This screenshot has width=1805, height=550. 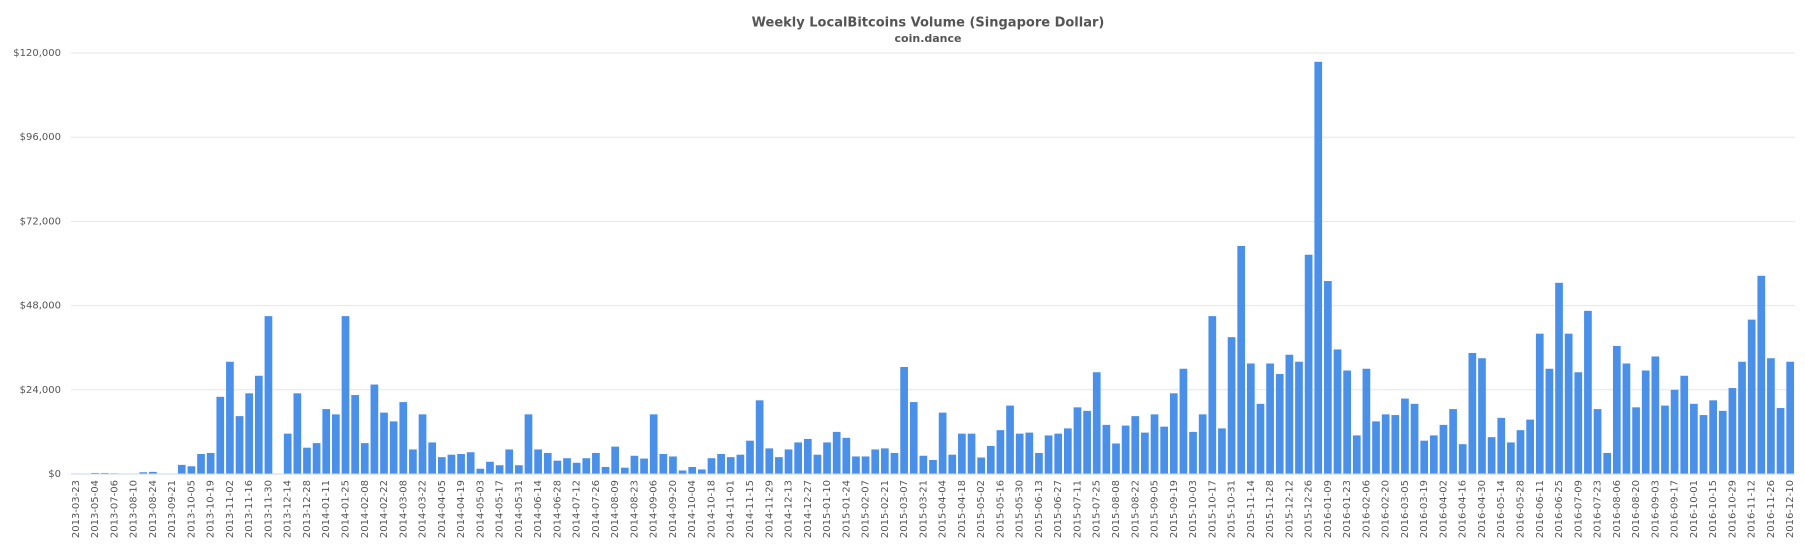 I want to click on x-tick-label: 2014-07-26, so click(x=596, y=509).